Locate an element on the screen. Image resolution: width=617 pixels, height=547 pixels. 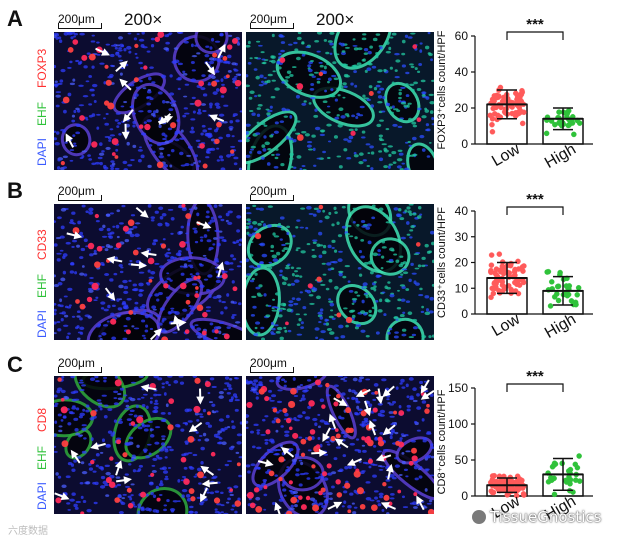
watermark-left: 六度数据 is located at coordinates (28, 529).